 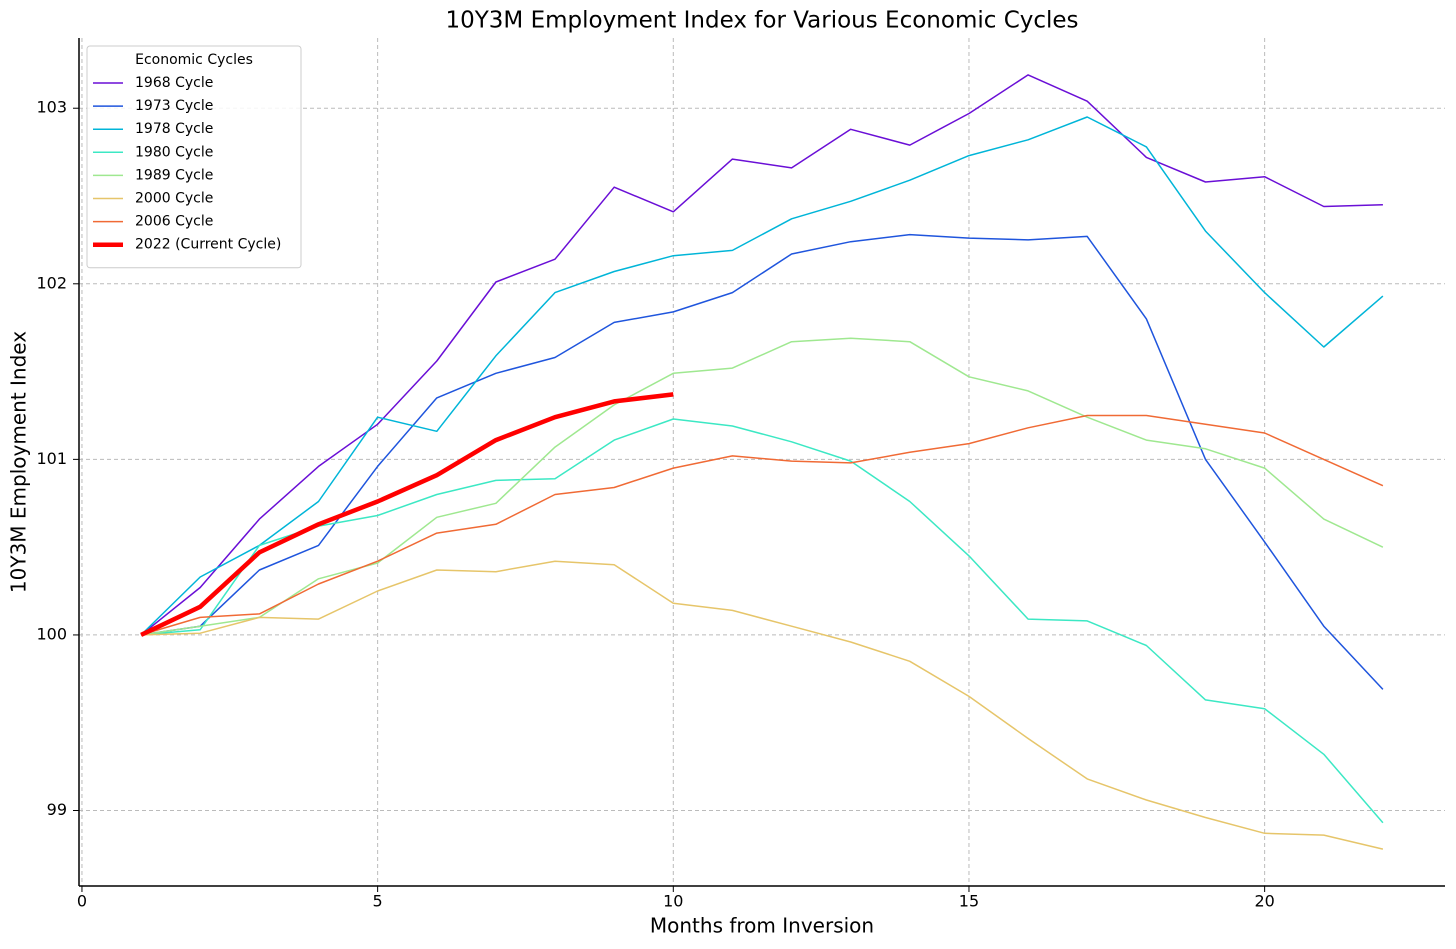 I want to click on x-tick-label: 15, so click(x=969, y=901).